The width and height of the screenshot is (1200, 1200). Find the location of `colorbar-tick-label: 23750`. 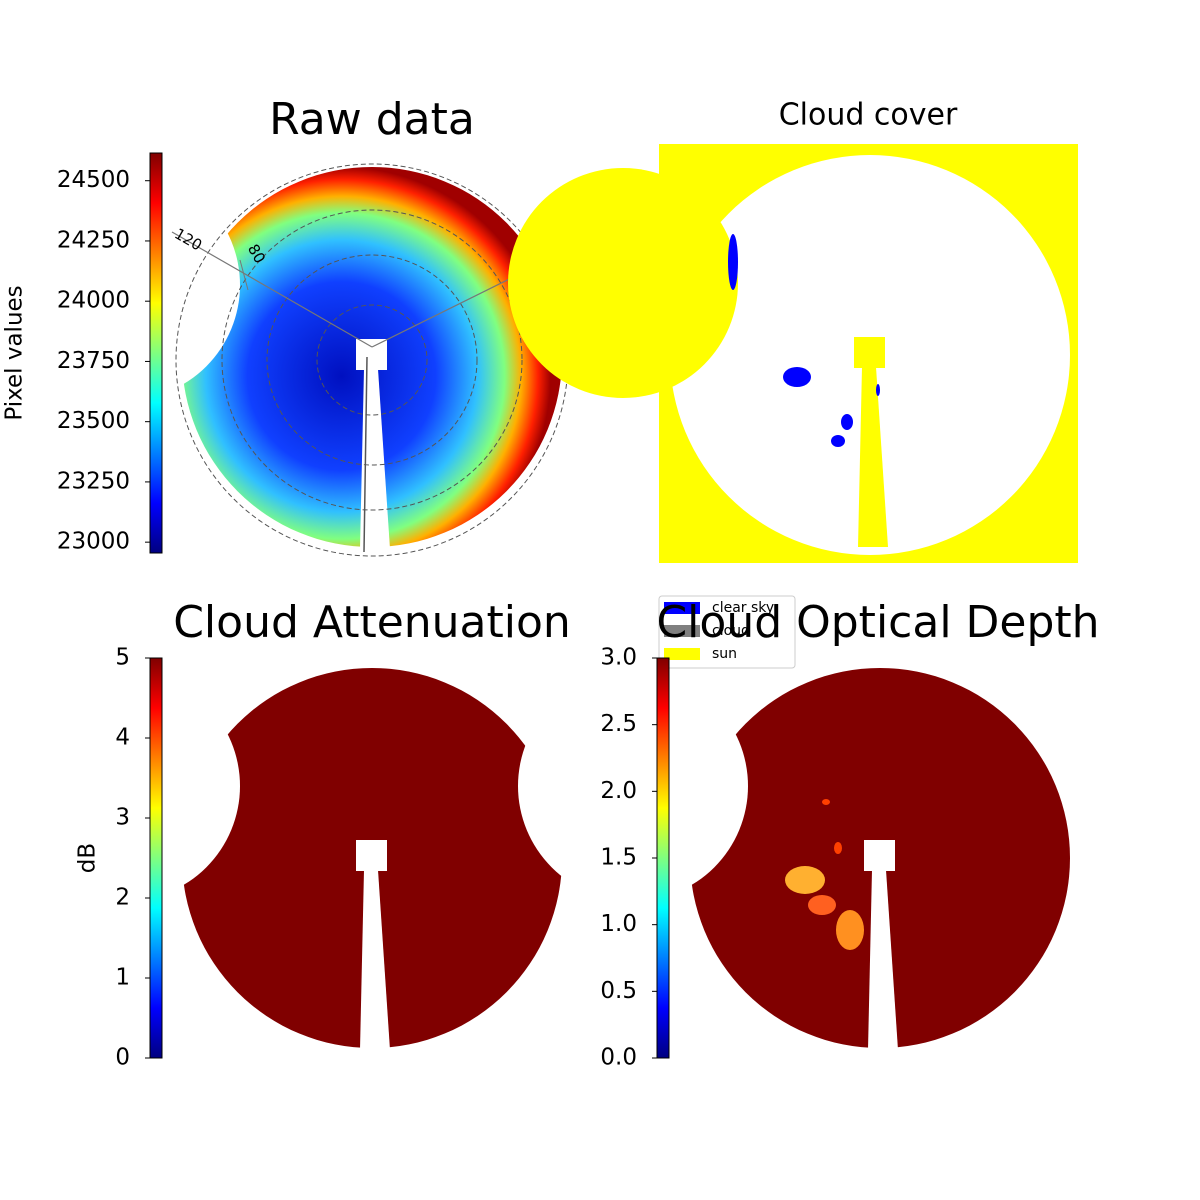

colorbar-tick-label: 23750 is located at coordinates (93, 361).